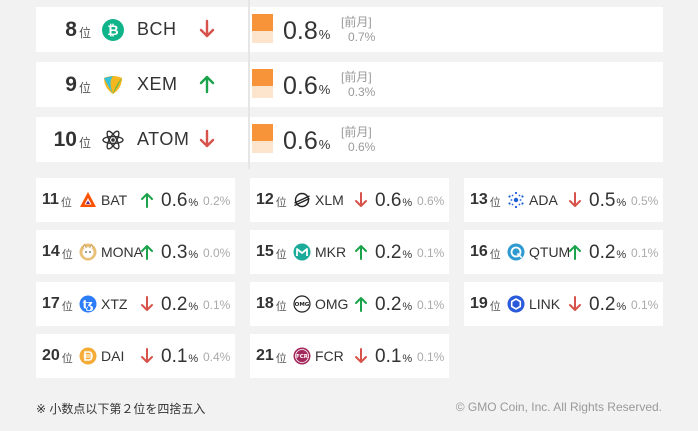  I want to click on rank: 13 位, so click(485, 200).